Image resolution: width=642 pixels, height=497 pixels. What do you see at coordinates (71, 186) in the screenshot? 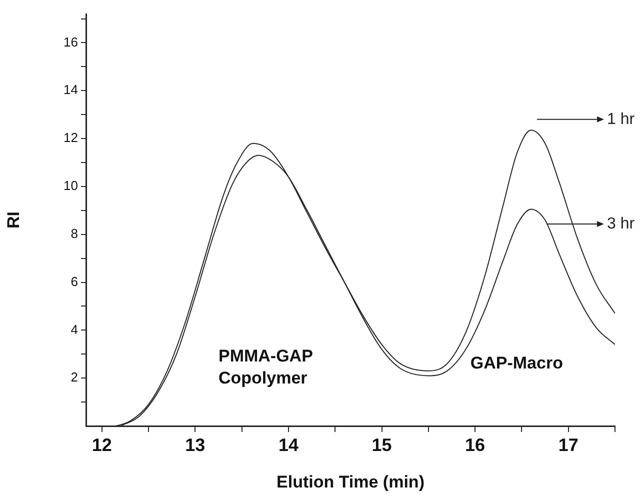
I see `y-tick-label: 10` at bounding box center [71, 186].